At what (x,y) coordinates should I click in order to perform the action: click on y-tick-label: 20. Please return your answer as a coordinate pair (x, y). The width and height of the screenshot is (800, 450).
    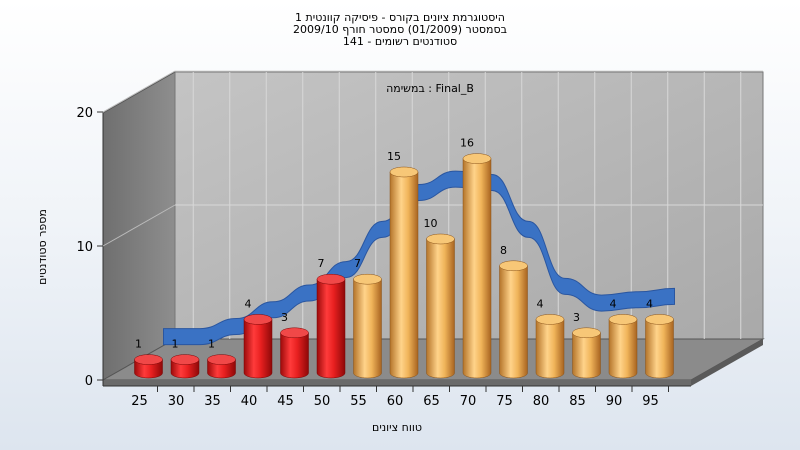
    Looking at the image, I should click on (84, 113).